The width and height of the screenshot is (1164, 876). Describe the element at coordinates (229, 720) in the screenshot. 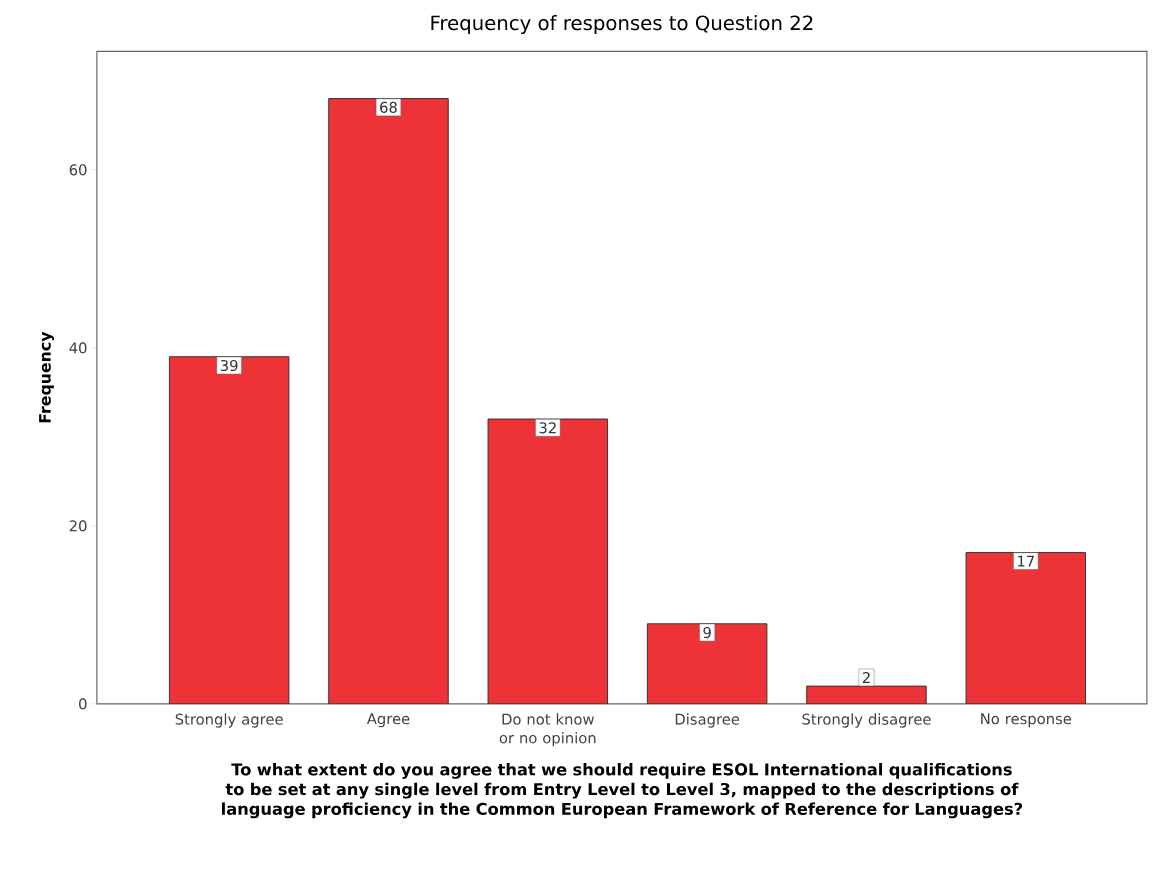

I see `x-tick-label: Strongly agree` at that location.